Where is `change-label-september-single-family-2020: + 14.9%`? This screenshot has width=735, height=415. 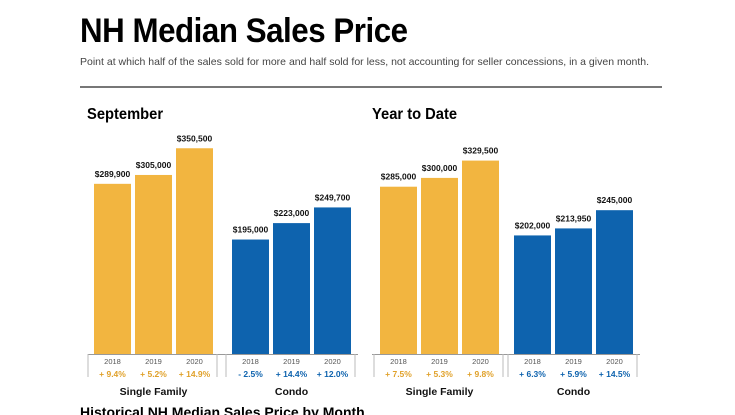 change-label-september-single-family-2020: + 14.9% is located at coordinates (195, 374).